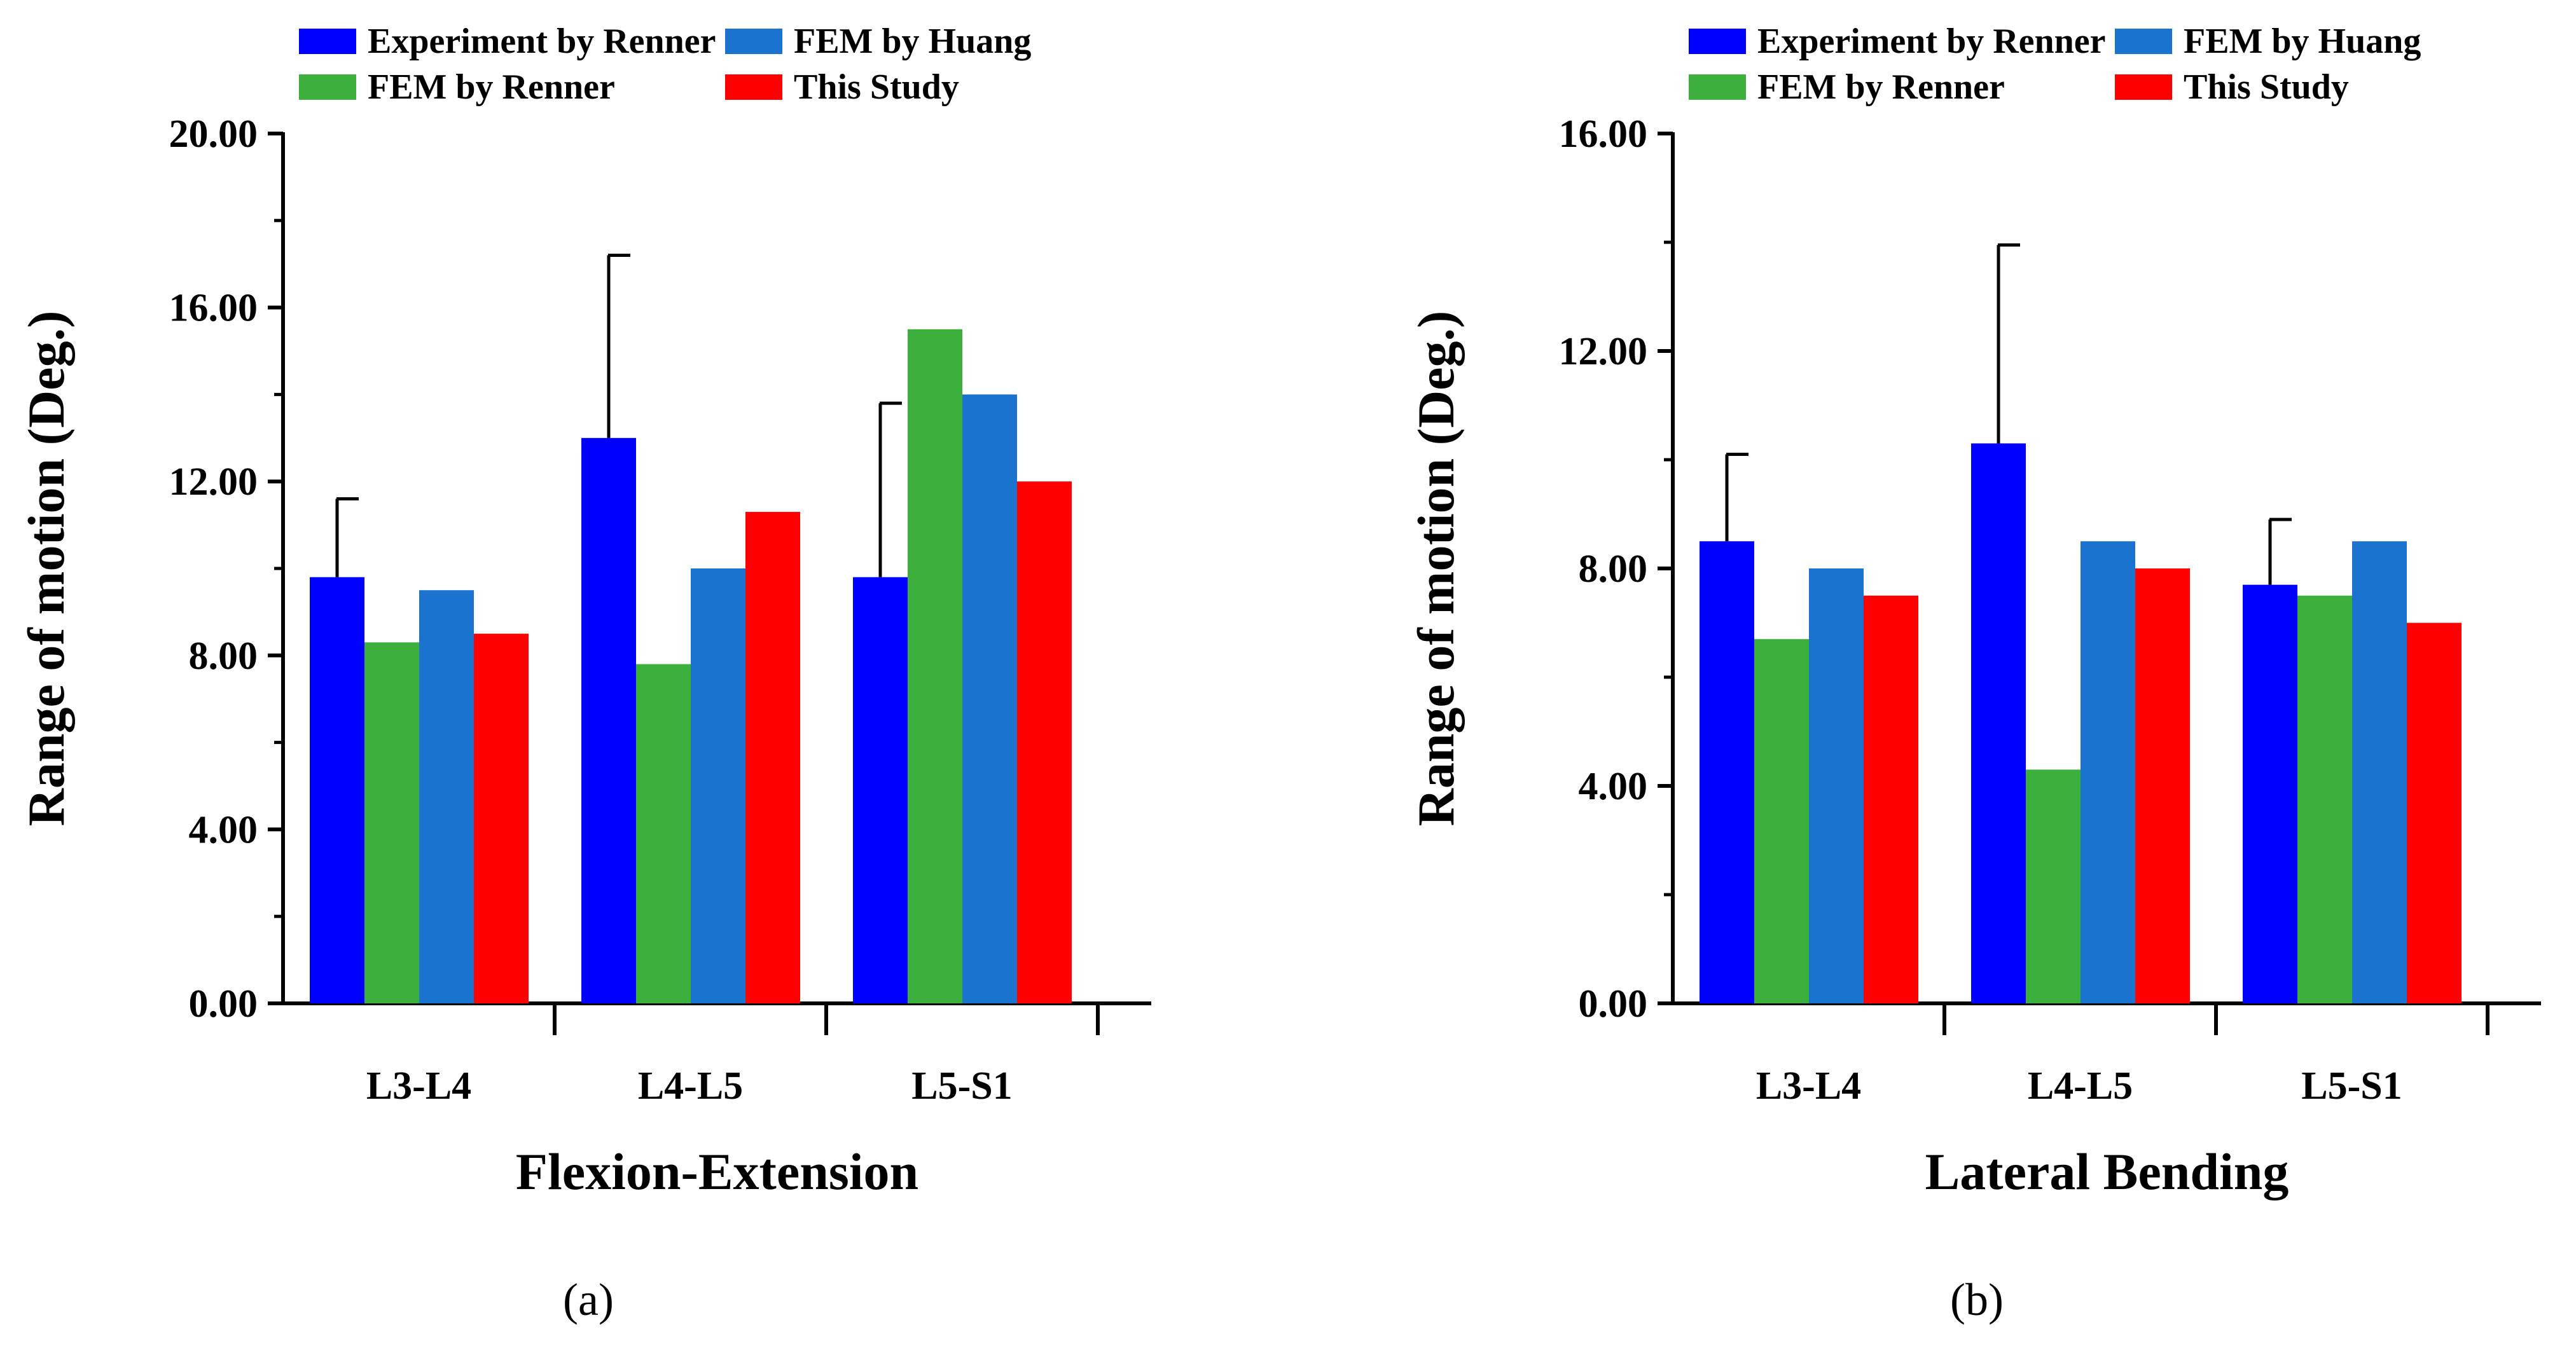 Image resolution: width=2576 pixels, height=1348 pixels. Describe the element at coordinates (717, 1171) in the screenshot. I see `x-axis-title: Flexion-Extension` at that location.